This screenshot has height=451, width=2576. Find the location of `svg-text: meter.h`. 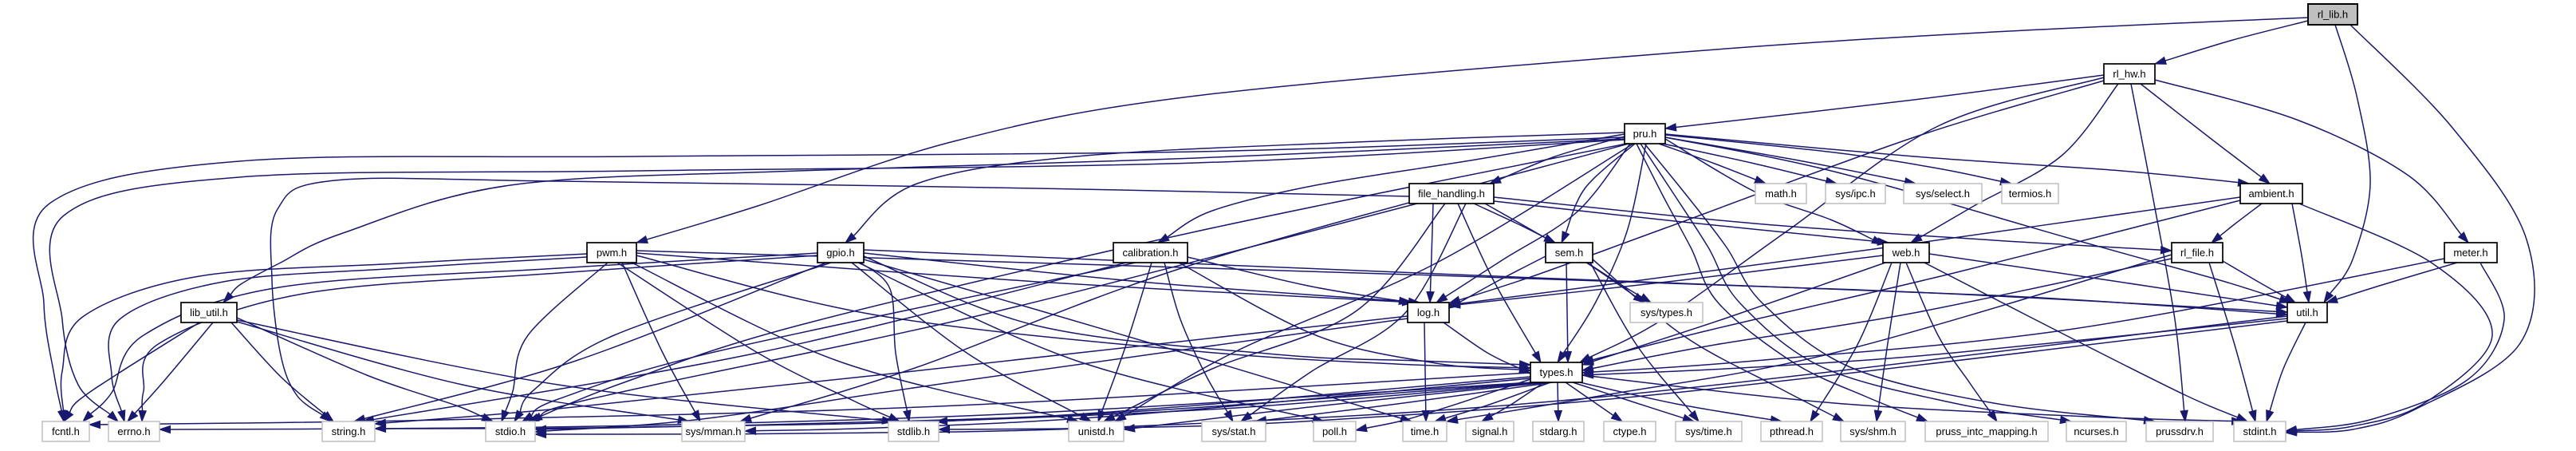

svg-text: meter.h is located at coordinates (2470, 253).